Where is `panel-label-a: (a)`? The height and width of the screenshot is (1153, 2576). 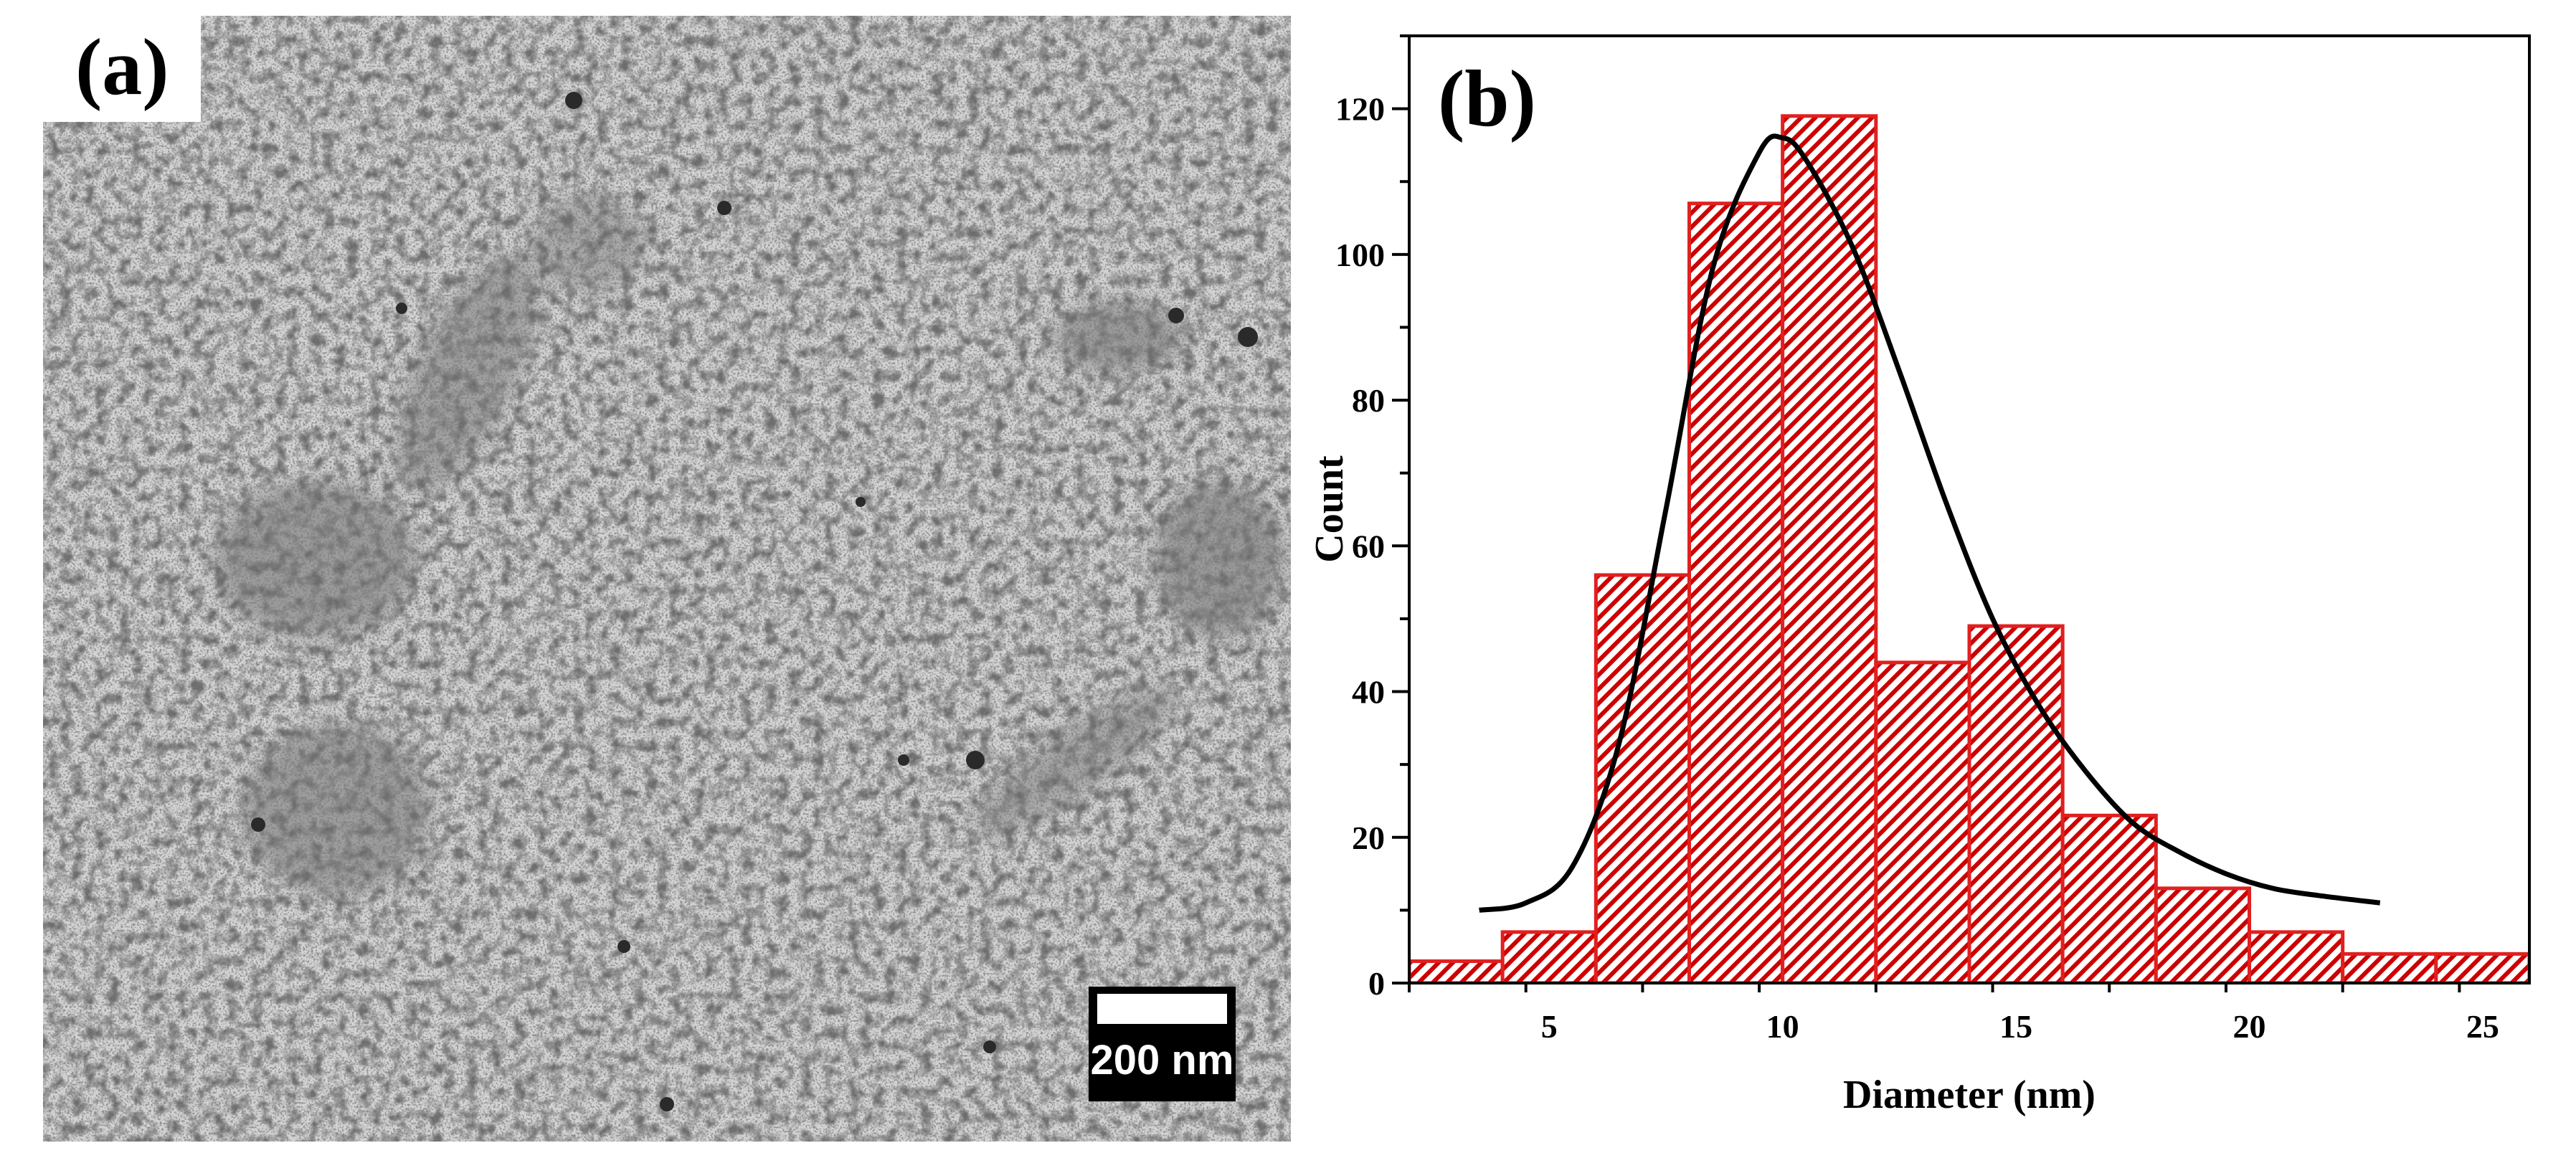
panel-label-a: (a) is located at coordinates (122, 67).